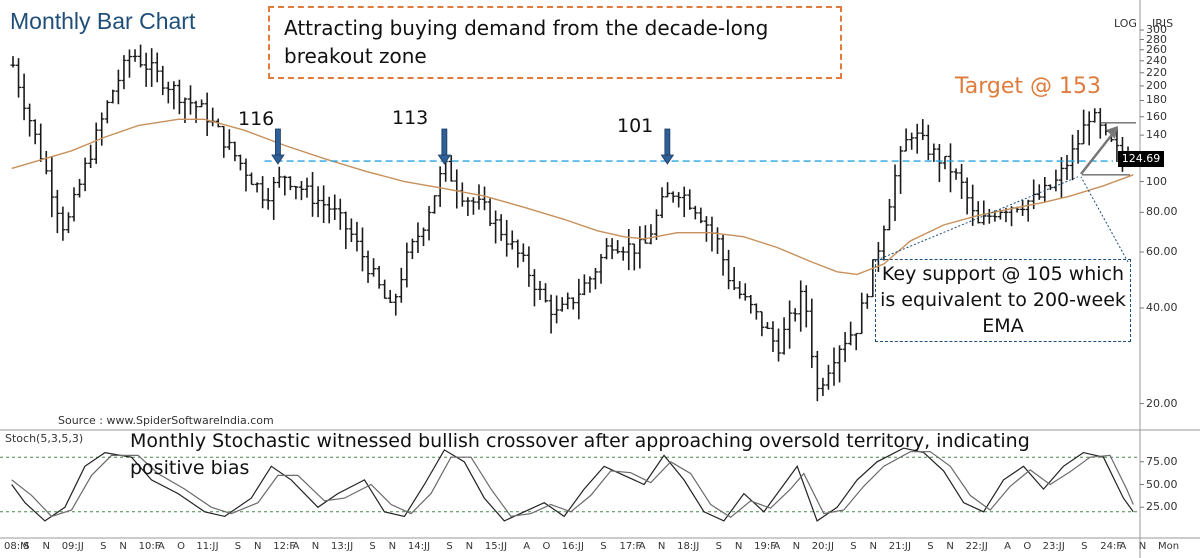 The width and height of the screenshot is (1200, 558). I want to click on x-tick-label: 08:M, so click(16, 546).